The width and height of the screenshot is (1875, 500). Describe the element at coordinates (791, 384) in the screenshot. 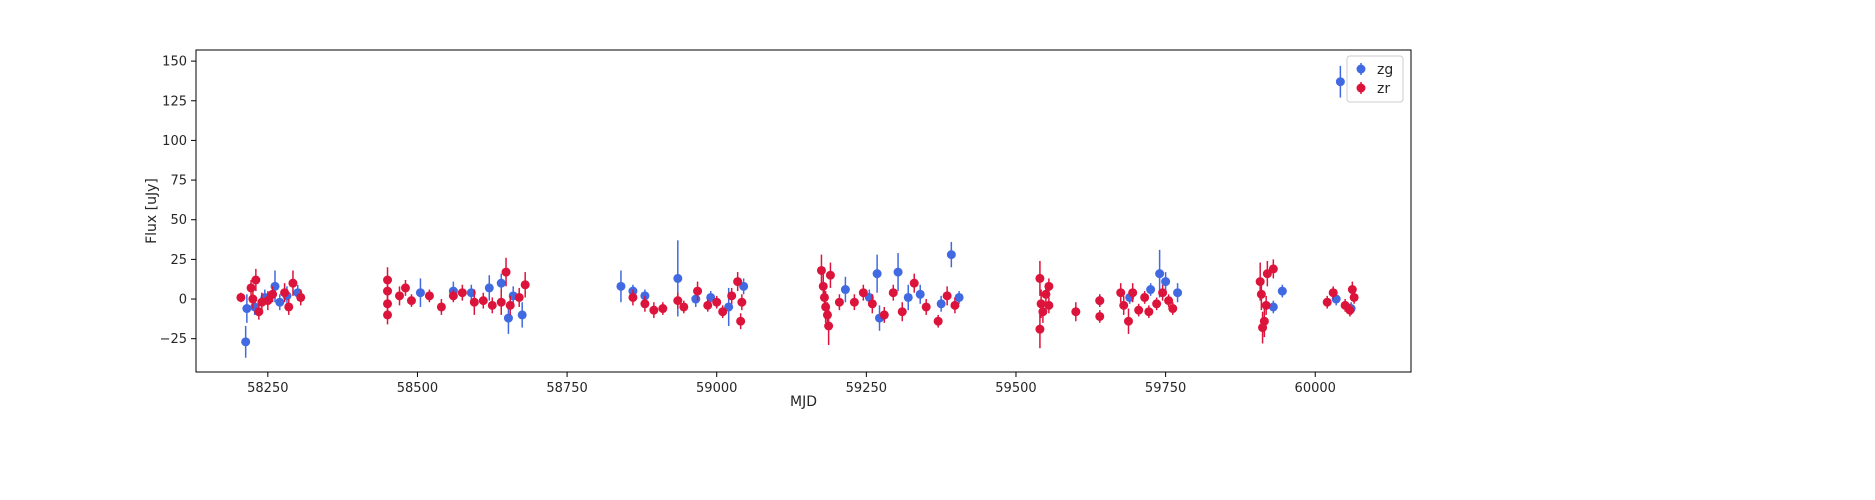

I see `x-axis-ticks: 58250 58500 58750 59000 59250 59500 59750 60000` at that location.